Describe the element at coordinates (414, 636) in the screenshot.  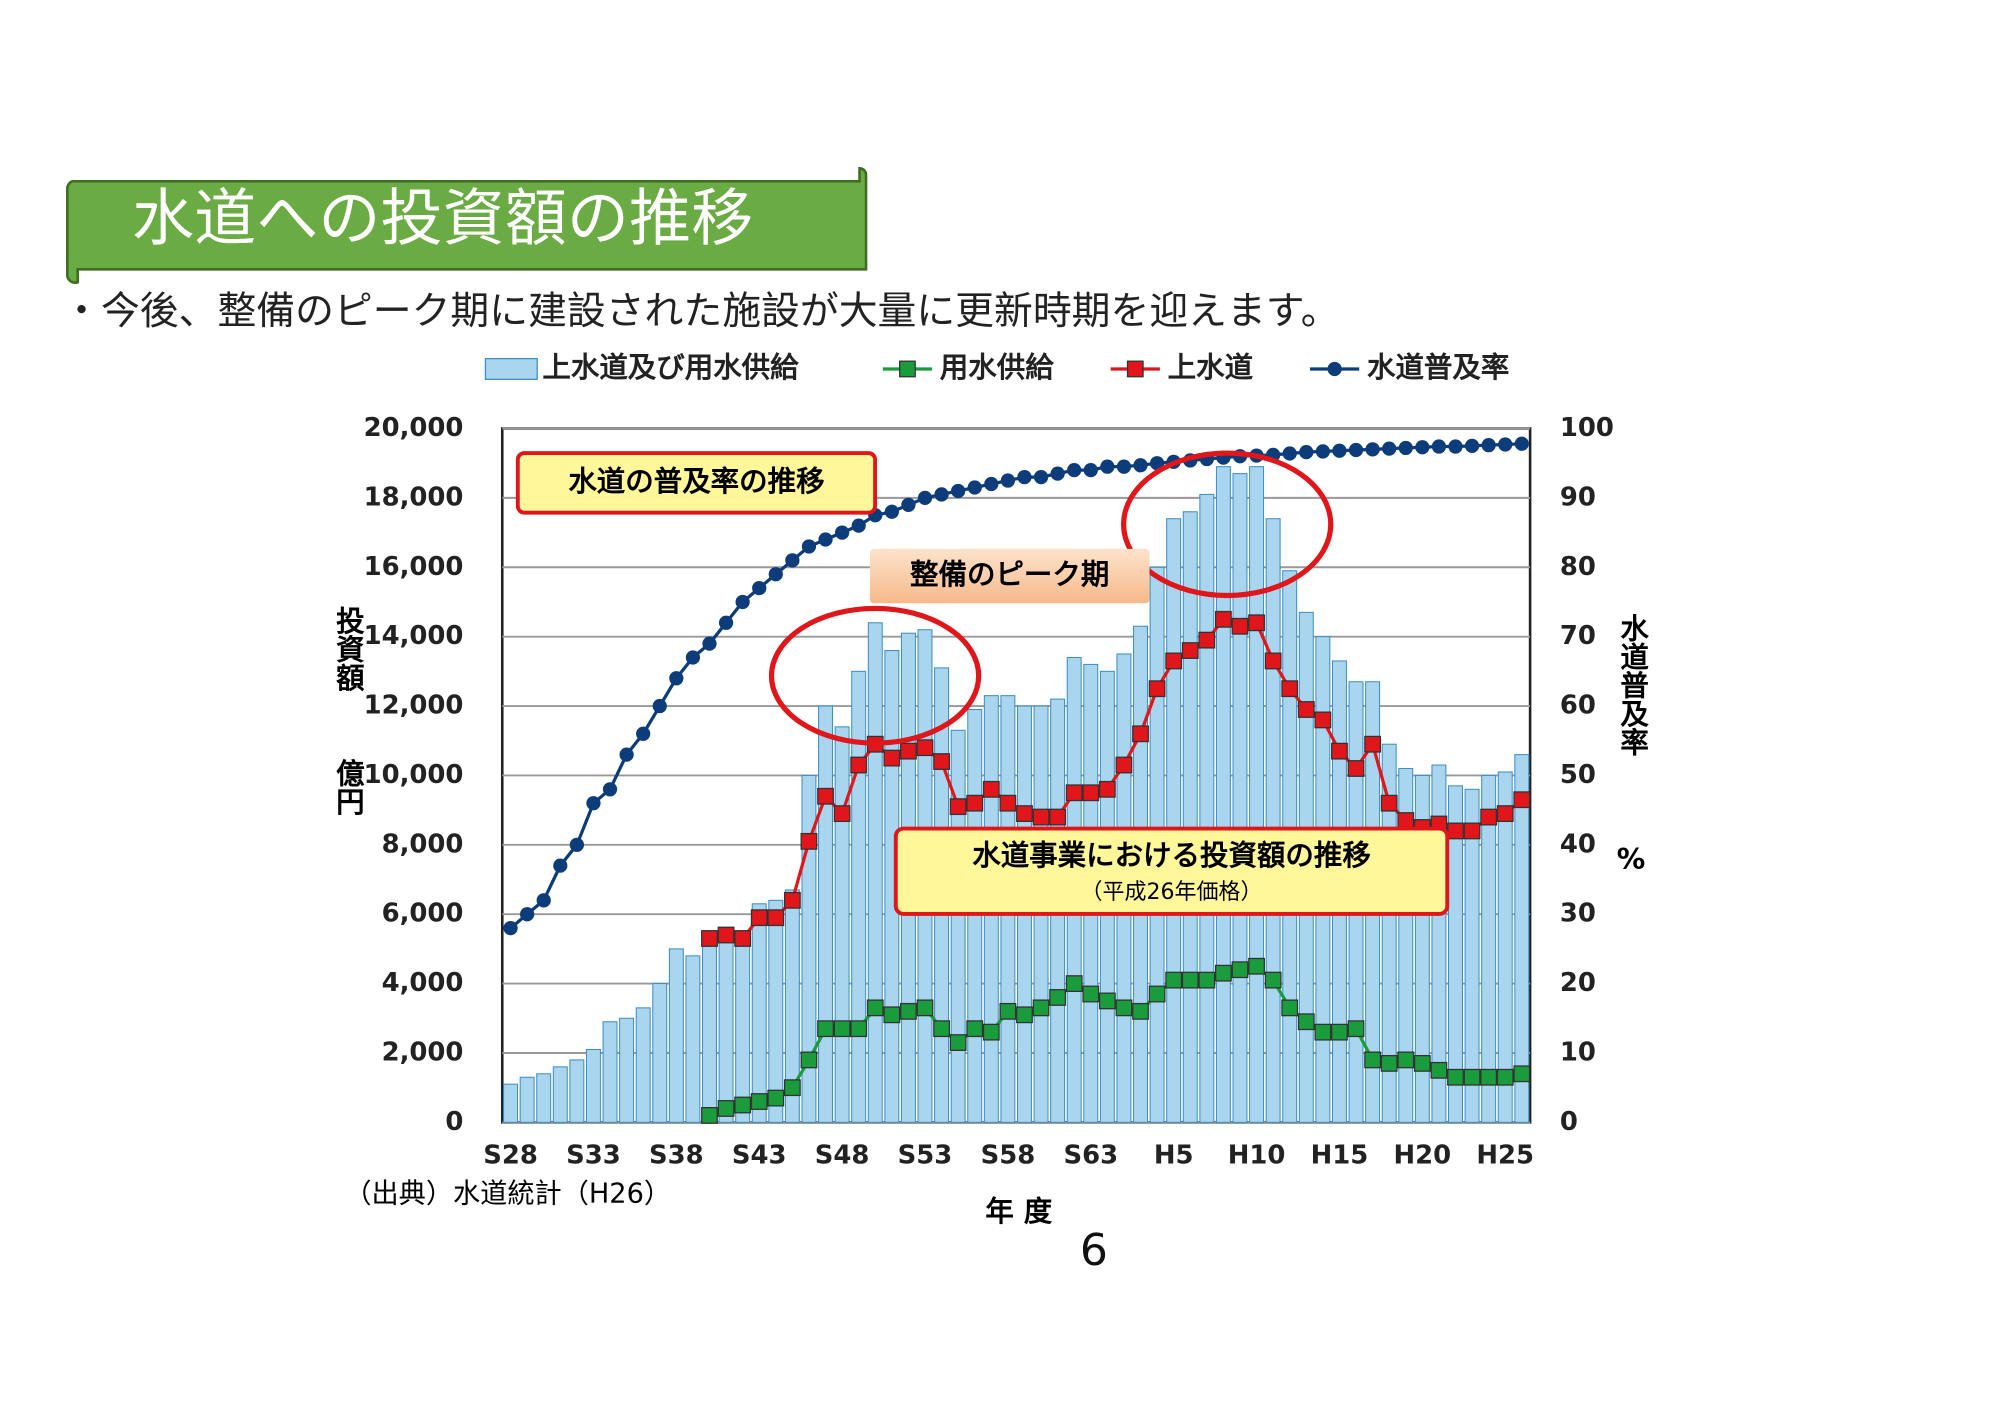
I see `y-tick-label: 14,000` at that location.